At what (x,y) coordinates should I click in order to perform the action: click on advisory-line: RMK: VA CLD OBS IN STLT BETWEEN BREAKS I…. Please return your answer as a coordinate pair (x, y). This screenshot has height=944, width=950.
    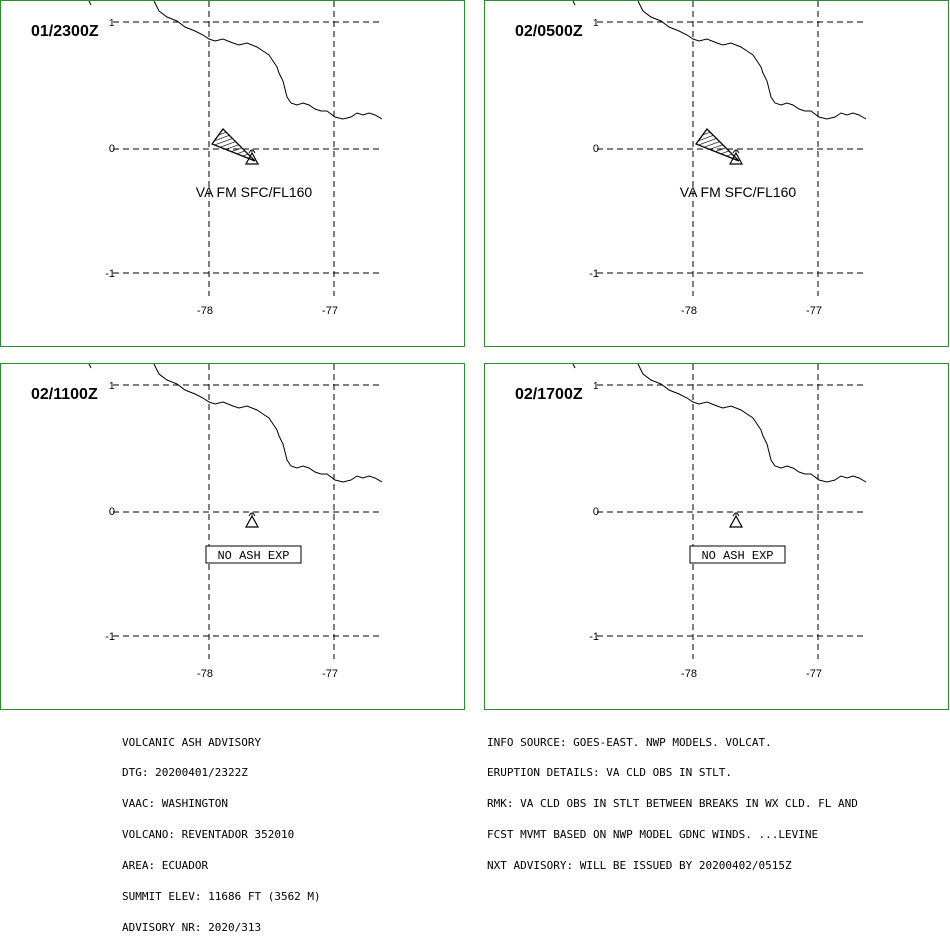
    Looking at the image, I should click on (672, 804).